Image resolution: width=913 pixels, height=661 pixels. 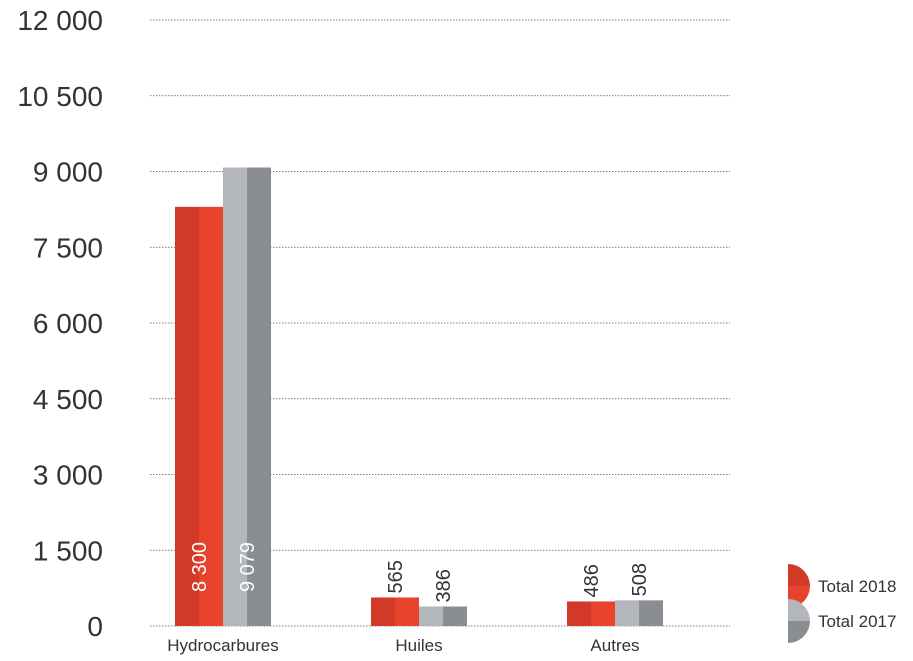 I want to click on data-label: 386, so click(x=444, y=585).